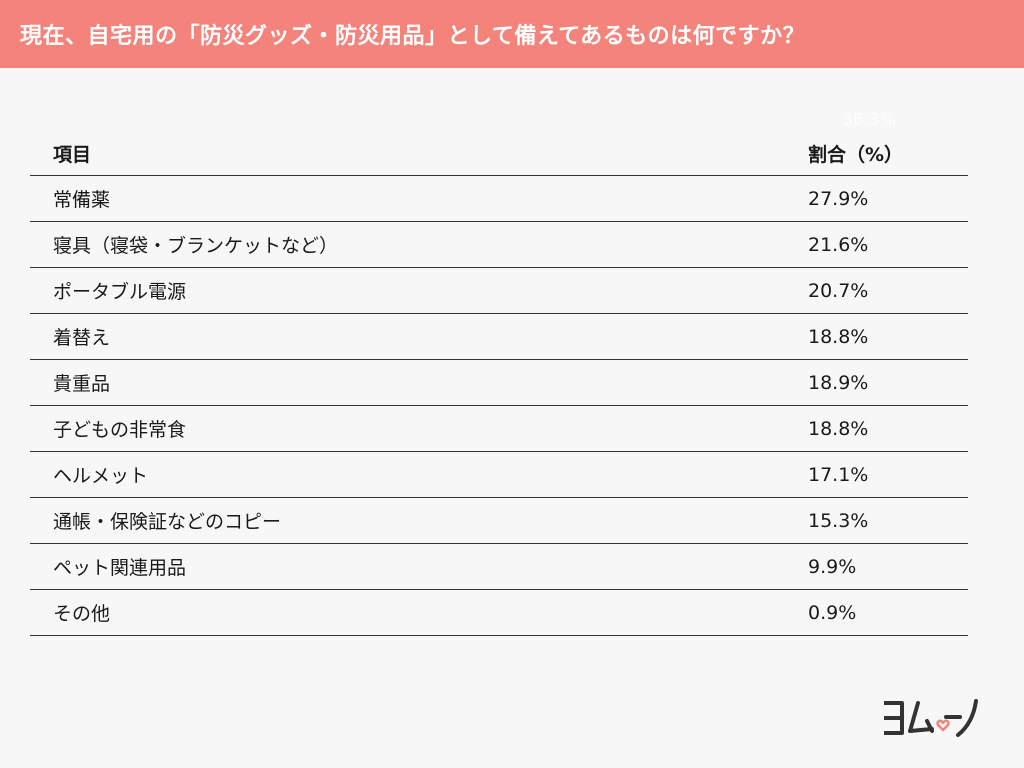 Image resolution: width=1024 pixels, height=768 pixels. What do you see at coordinates (832, 612) in the screenshot?
I see `row-value: 0.9%` at bounding box center [832, 612].